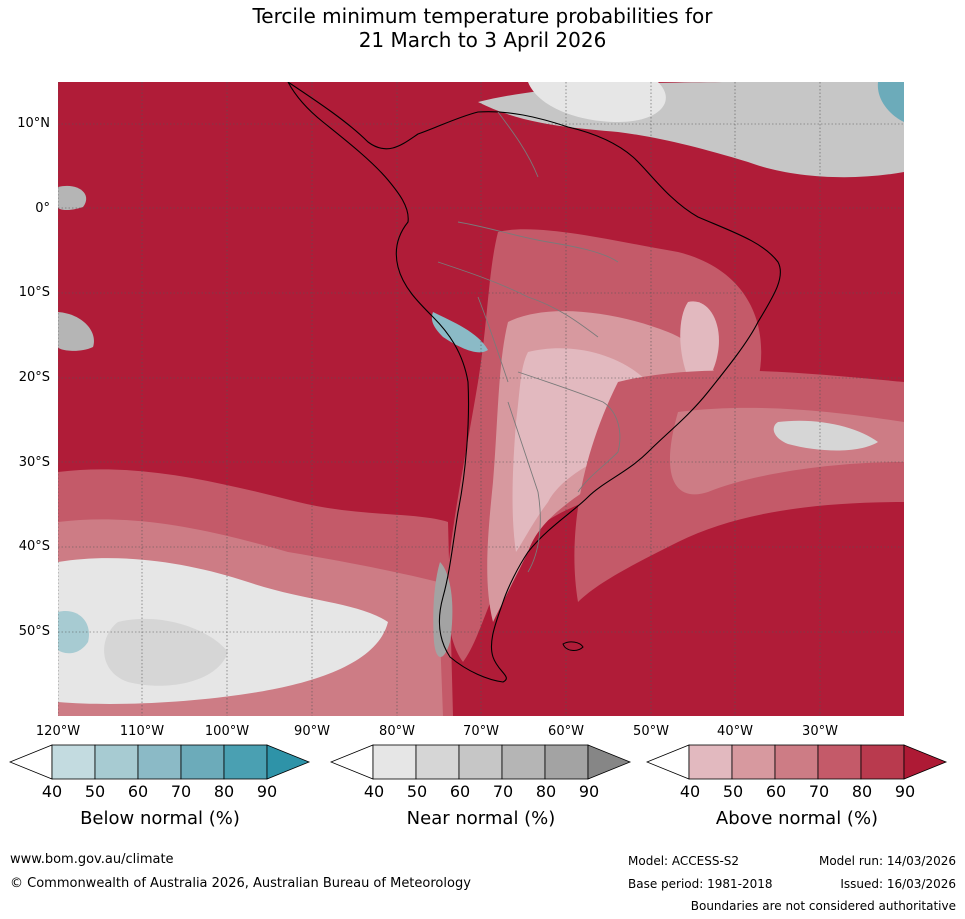 The width and height of the screenshot is (965, 919). I want to click on below-normal-caribbean, so click(890, 102).